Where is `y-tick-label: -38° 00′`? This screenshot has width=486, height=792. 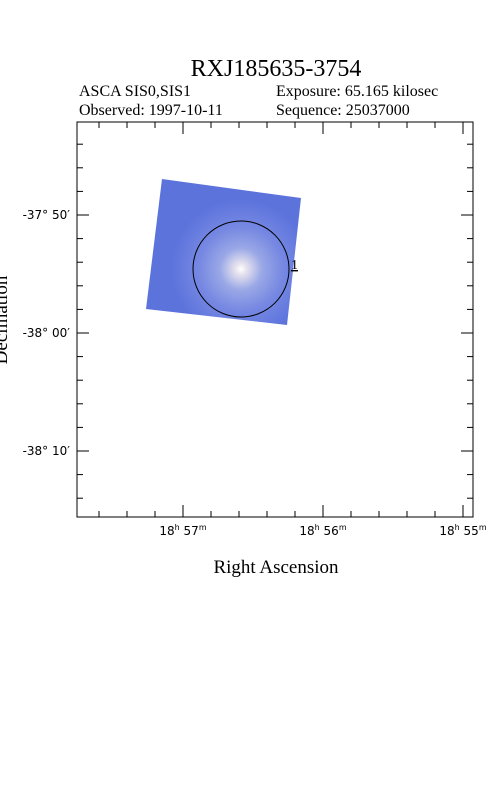
y-tick-label: -38° 00′ is located at coordinates (47, 333).